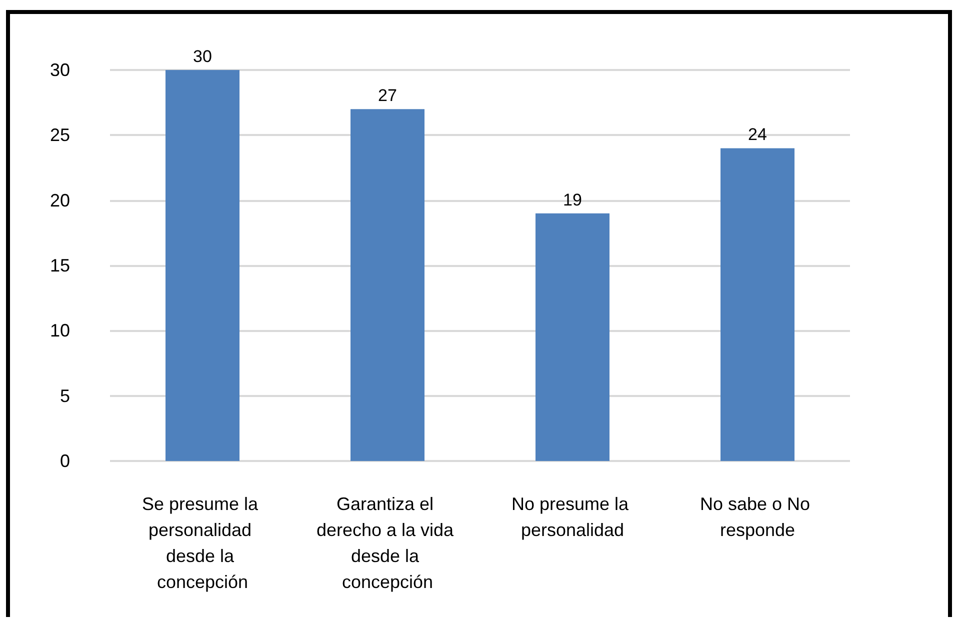 The image size is (960, 621). What do you see at coordinates (202, 56) in the screenshot?
I see `data-label: 30` at bounding box center [202, 56].